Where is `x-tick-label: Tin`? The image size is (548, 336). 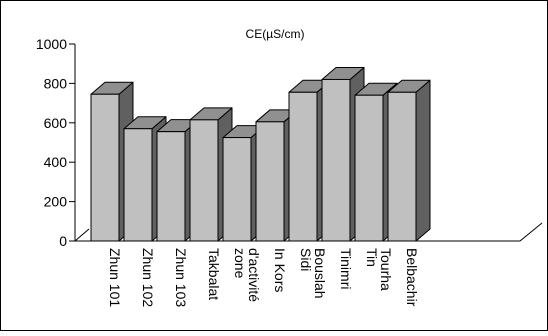 x-tick-label: Tin is located at coordinates (372, 257).